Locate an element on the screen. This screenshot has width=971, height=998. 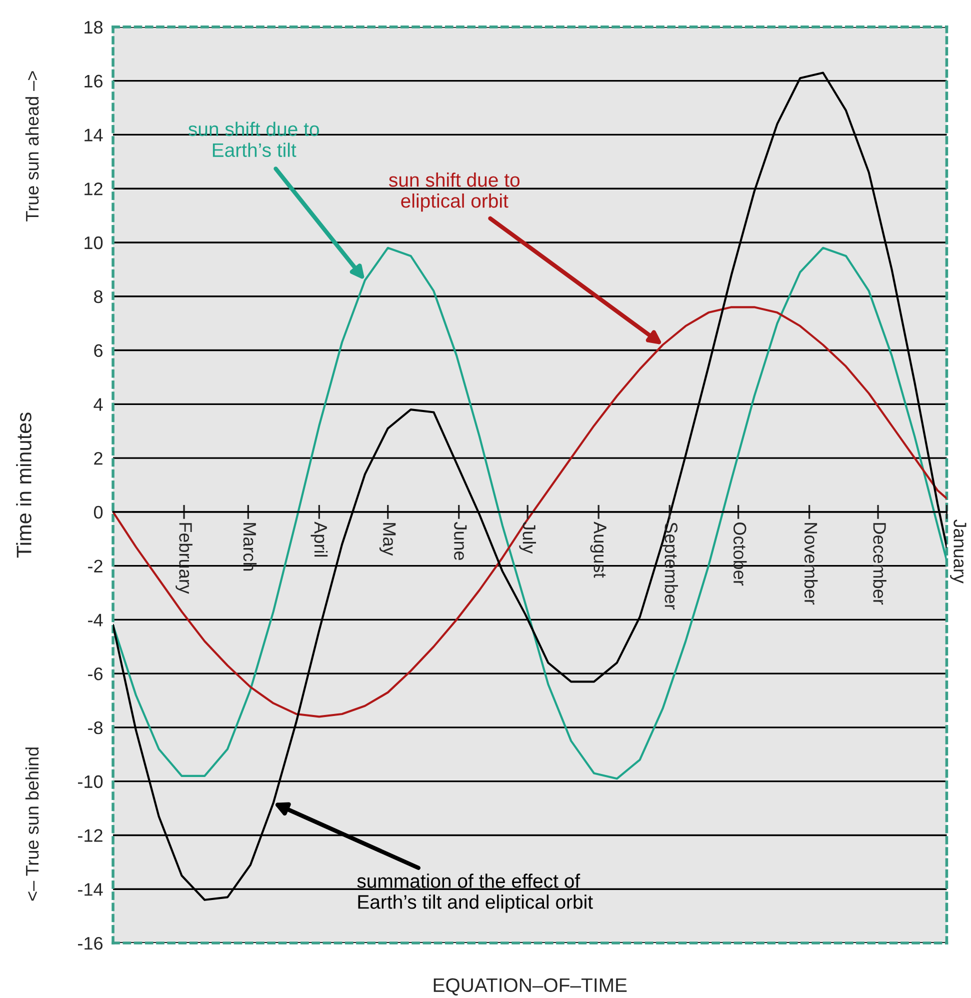
y-tick-label: 12 is located at coordinates (93, 189).